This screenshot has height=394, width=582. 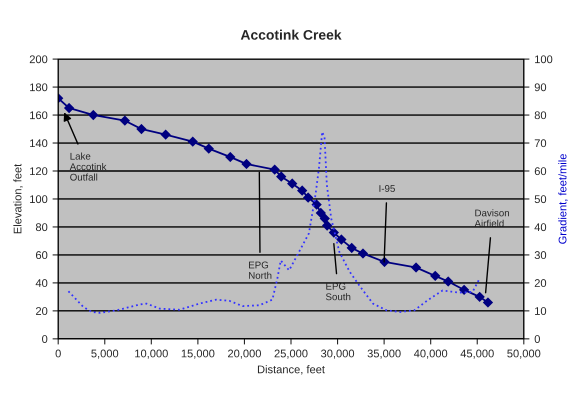 What do you see at coordinates (39, 143) in the screenshot?
I see `y-tick-label: 140` at bounding box center [39, 143].